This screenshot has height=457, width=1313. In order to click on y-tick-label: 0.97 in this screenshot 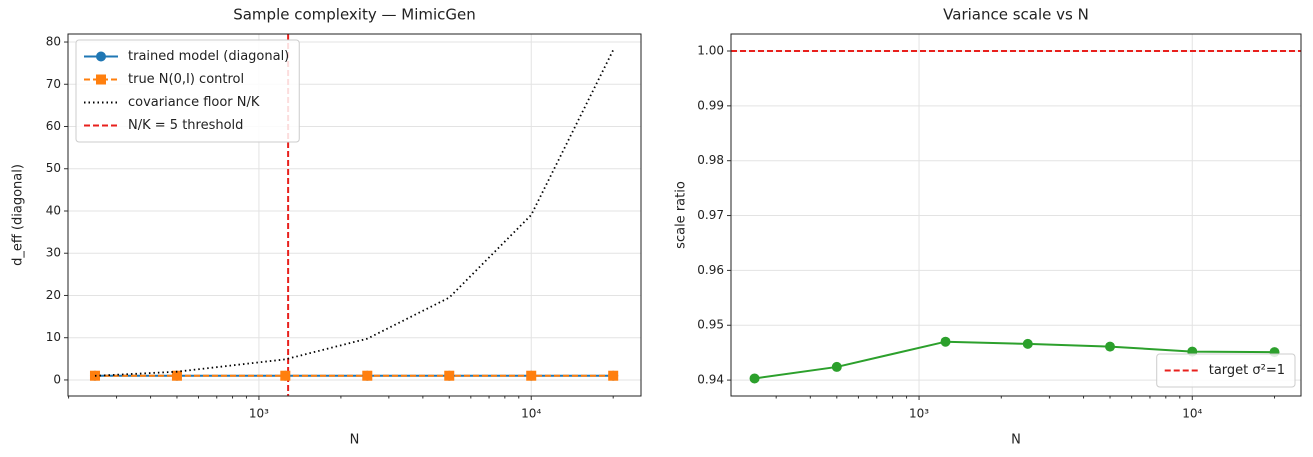, I will do `click(710, 215)`.